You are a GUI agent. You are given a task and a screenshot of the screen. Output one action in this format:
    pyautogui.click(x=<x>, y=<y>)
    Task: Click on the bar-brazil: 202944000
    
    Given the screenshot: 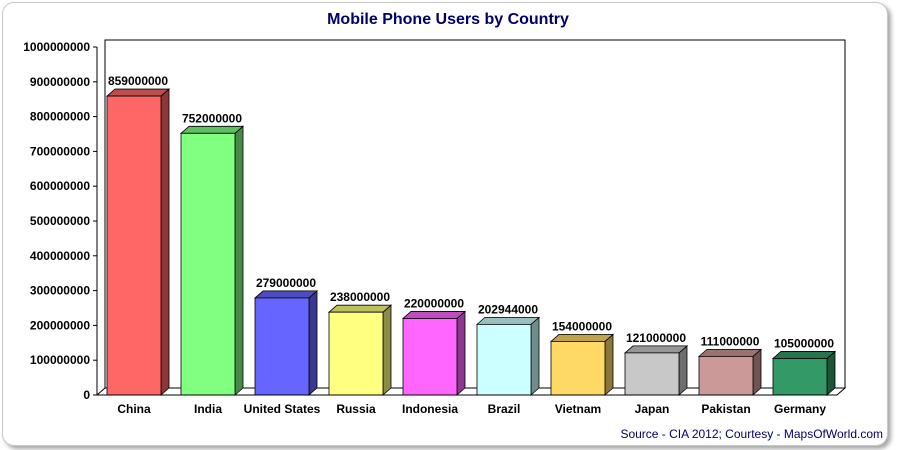 What is the action you would take?
    pyautogui.click(x=508, y=349)
    